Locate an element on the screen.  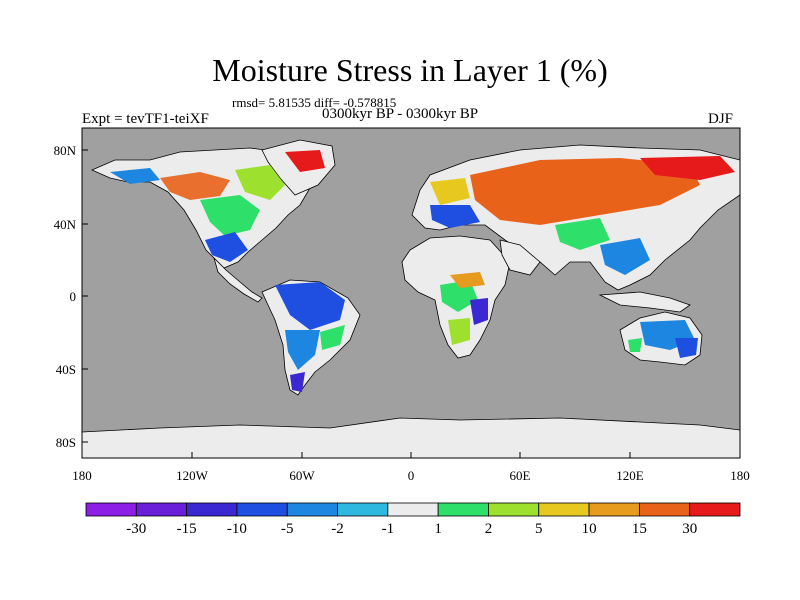
lon-label-60e: 60E is located at coordinates (520, 475).